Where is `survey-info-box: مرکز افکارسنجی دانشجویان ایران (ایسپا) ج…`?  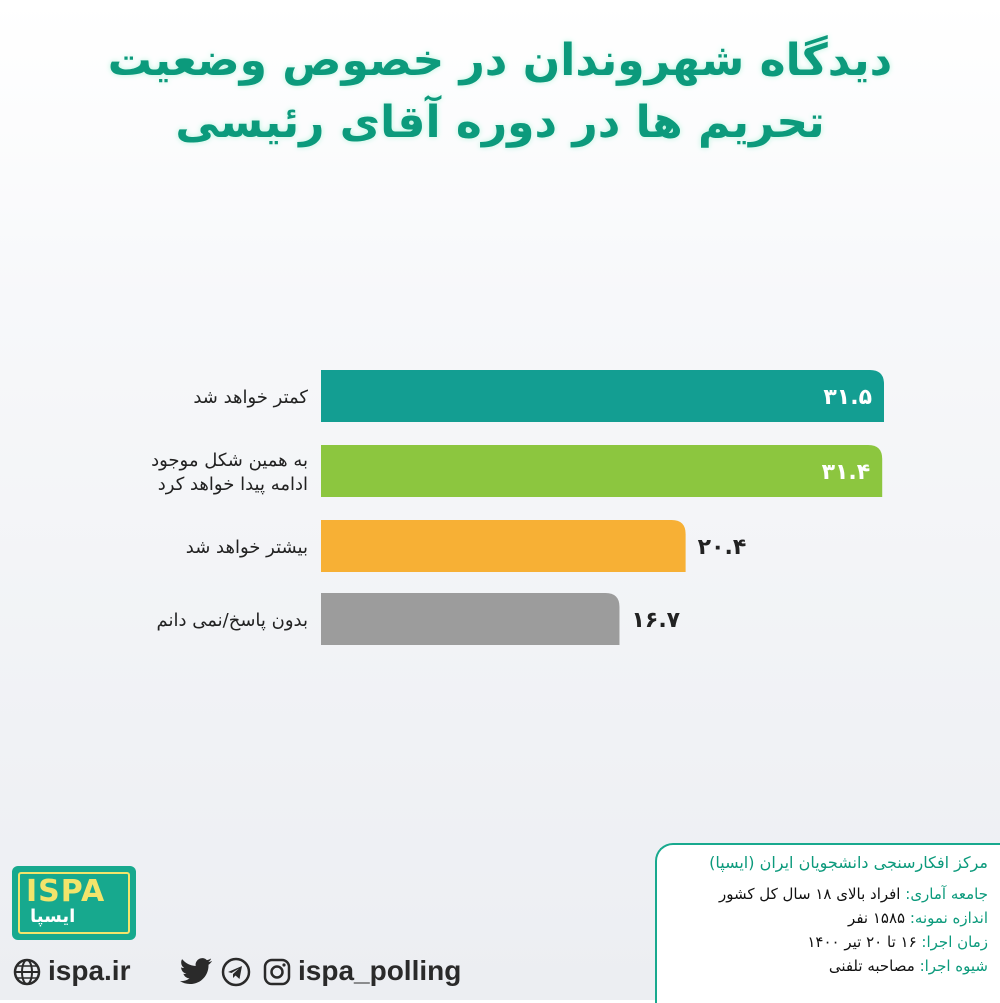 survey-info-box: مرکز افکارسنجی دانشجویان ایران (ایسپا) ج… is located at coordinates (827, 923).